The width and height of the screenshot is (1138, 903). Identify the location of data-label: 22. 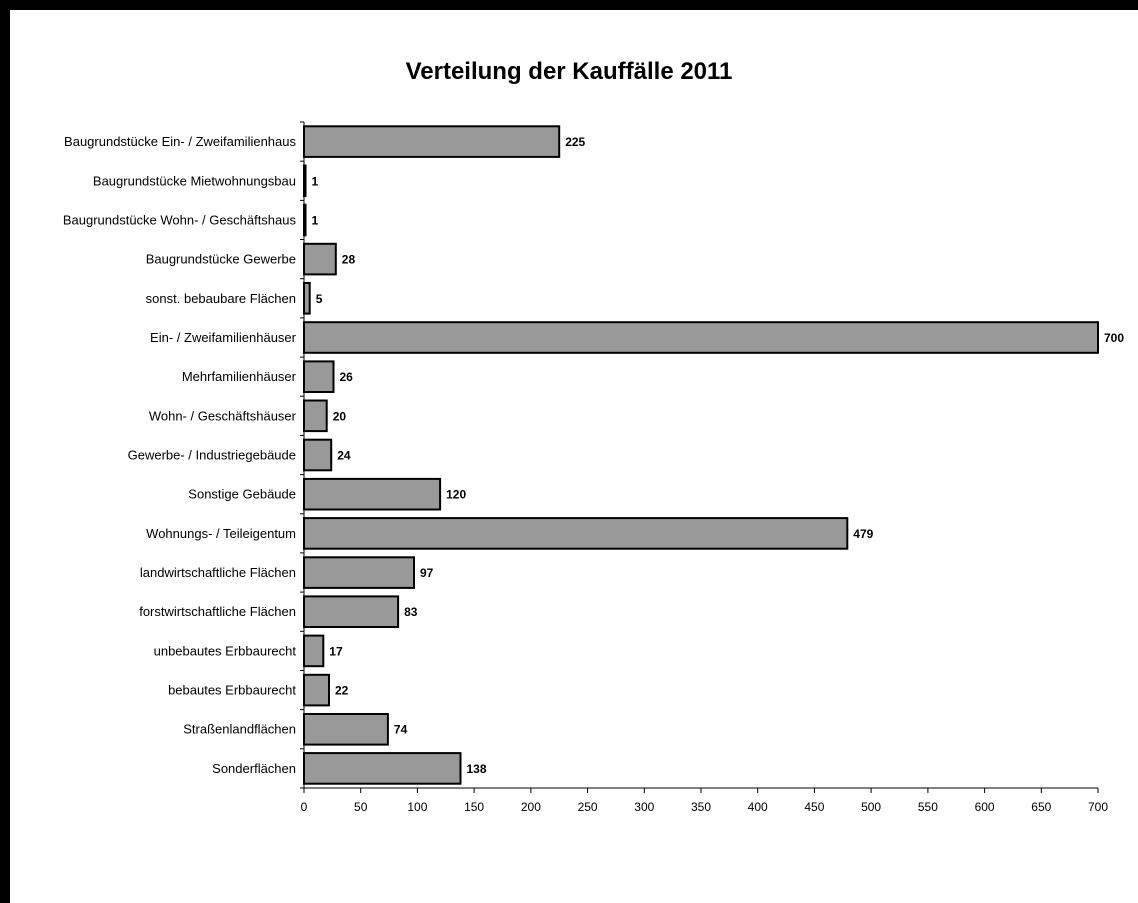
(342, 691).